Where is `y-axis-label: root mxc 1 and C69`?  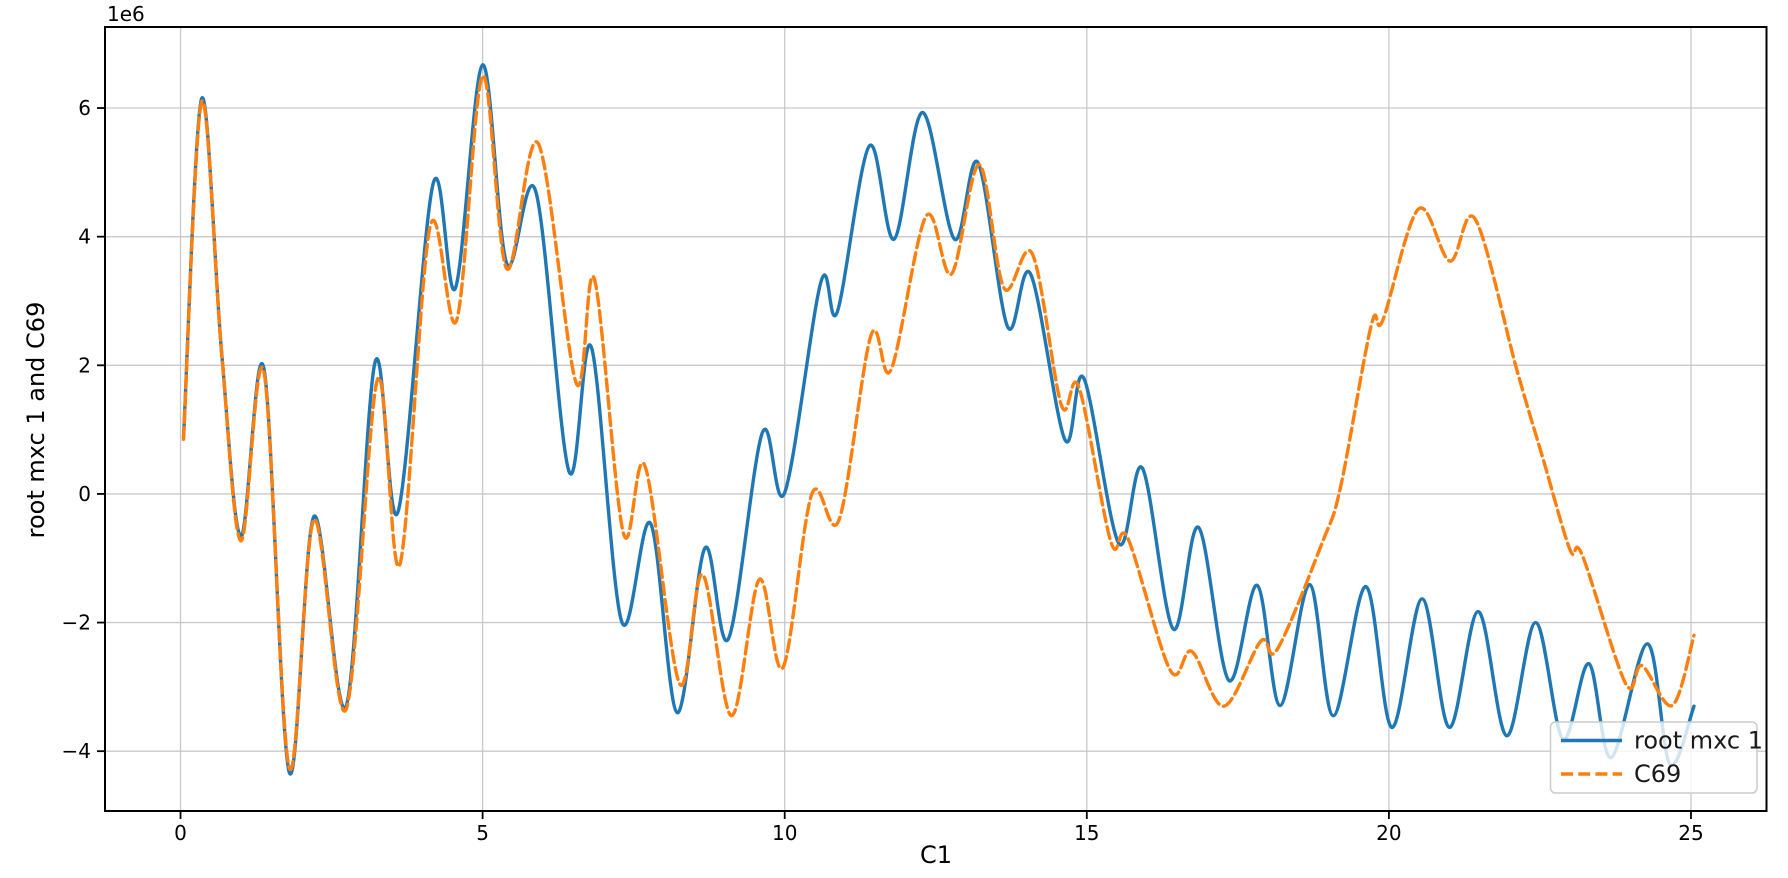
y-axis-label: root mxc 1 and C69 is located at coordinates (36, 420).